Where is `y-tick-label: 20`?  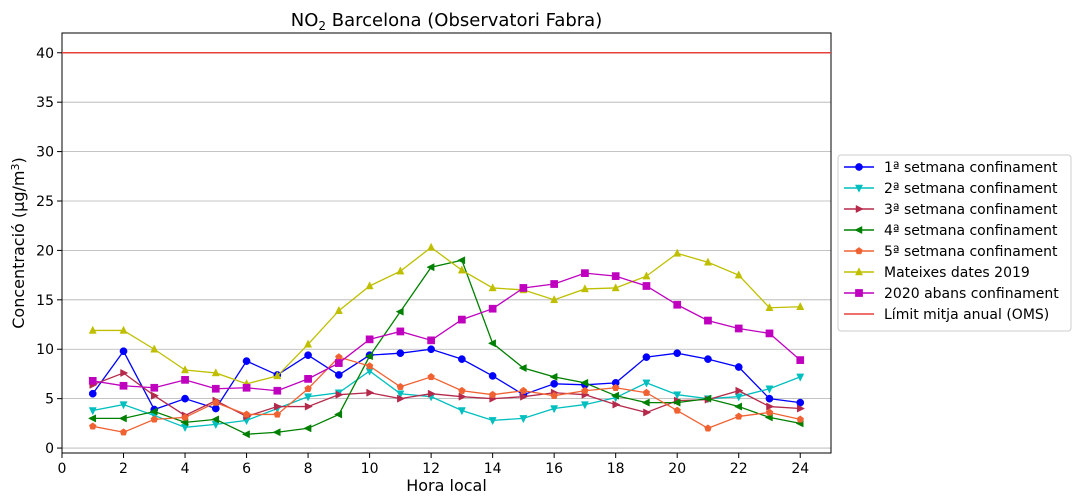 y-tick-label: 20 is located at coordinates (45, 251).